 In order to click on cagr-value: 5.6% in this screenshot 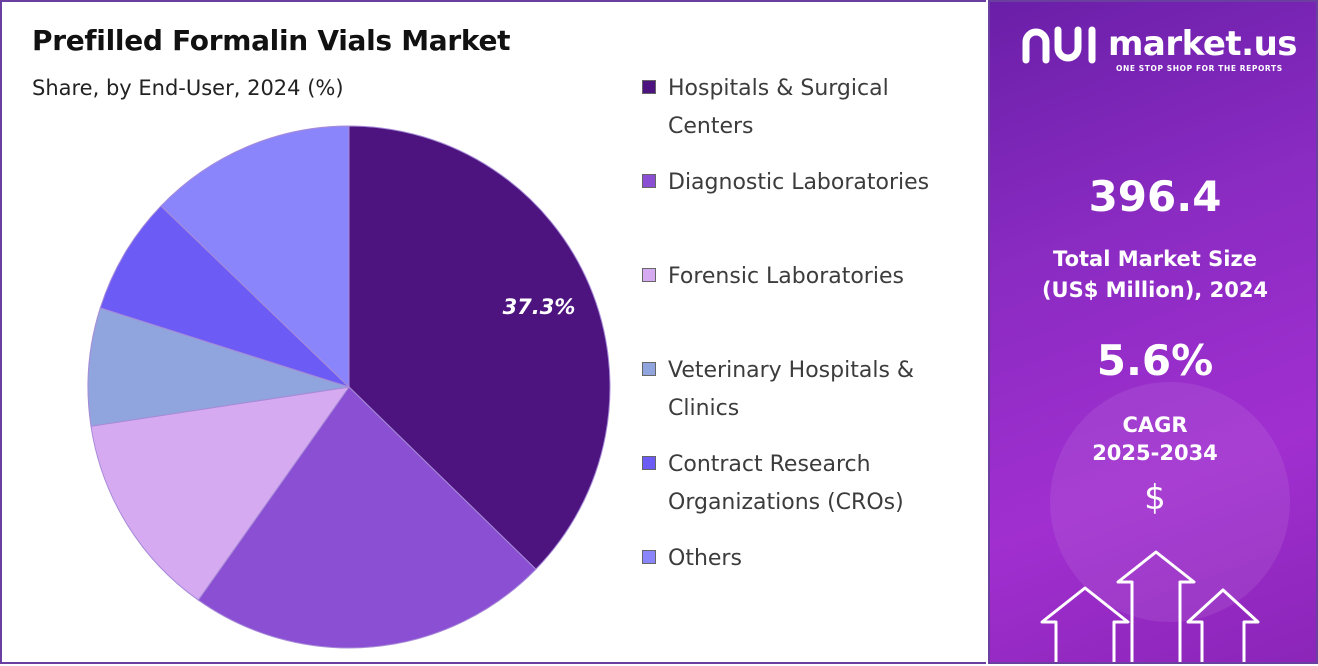, I will do `click(1155, 360)`.